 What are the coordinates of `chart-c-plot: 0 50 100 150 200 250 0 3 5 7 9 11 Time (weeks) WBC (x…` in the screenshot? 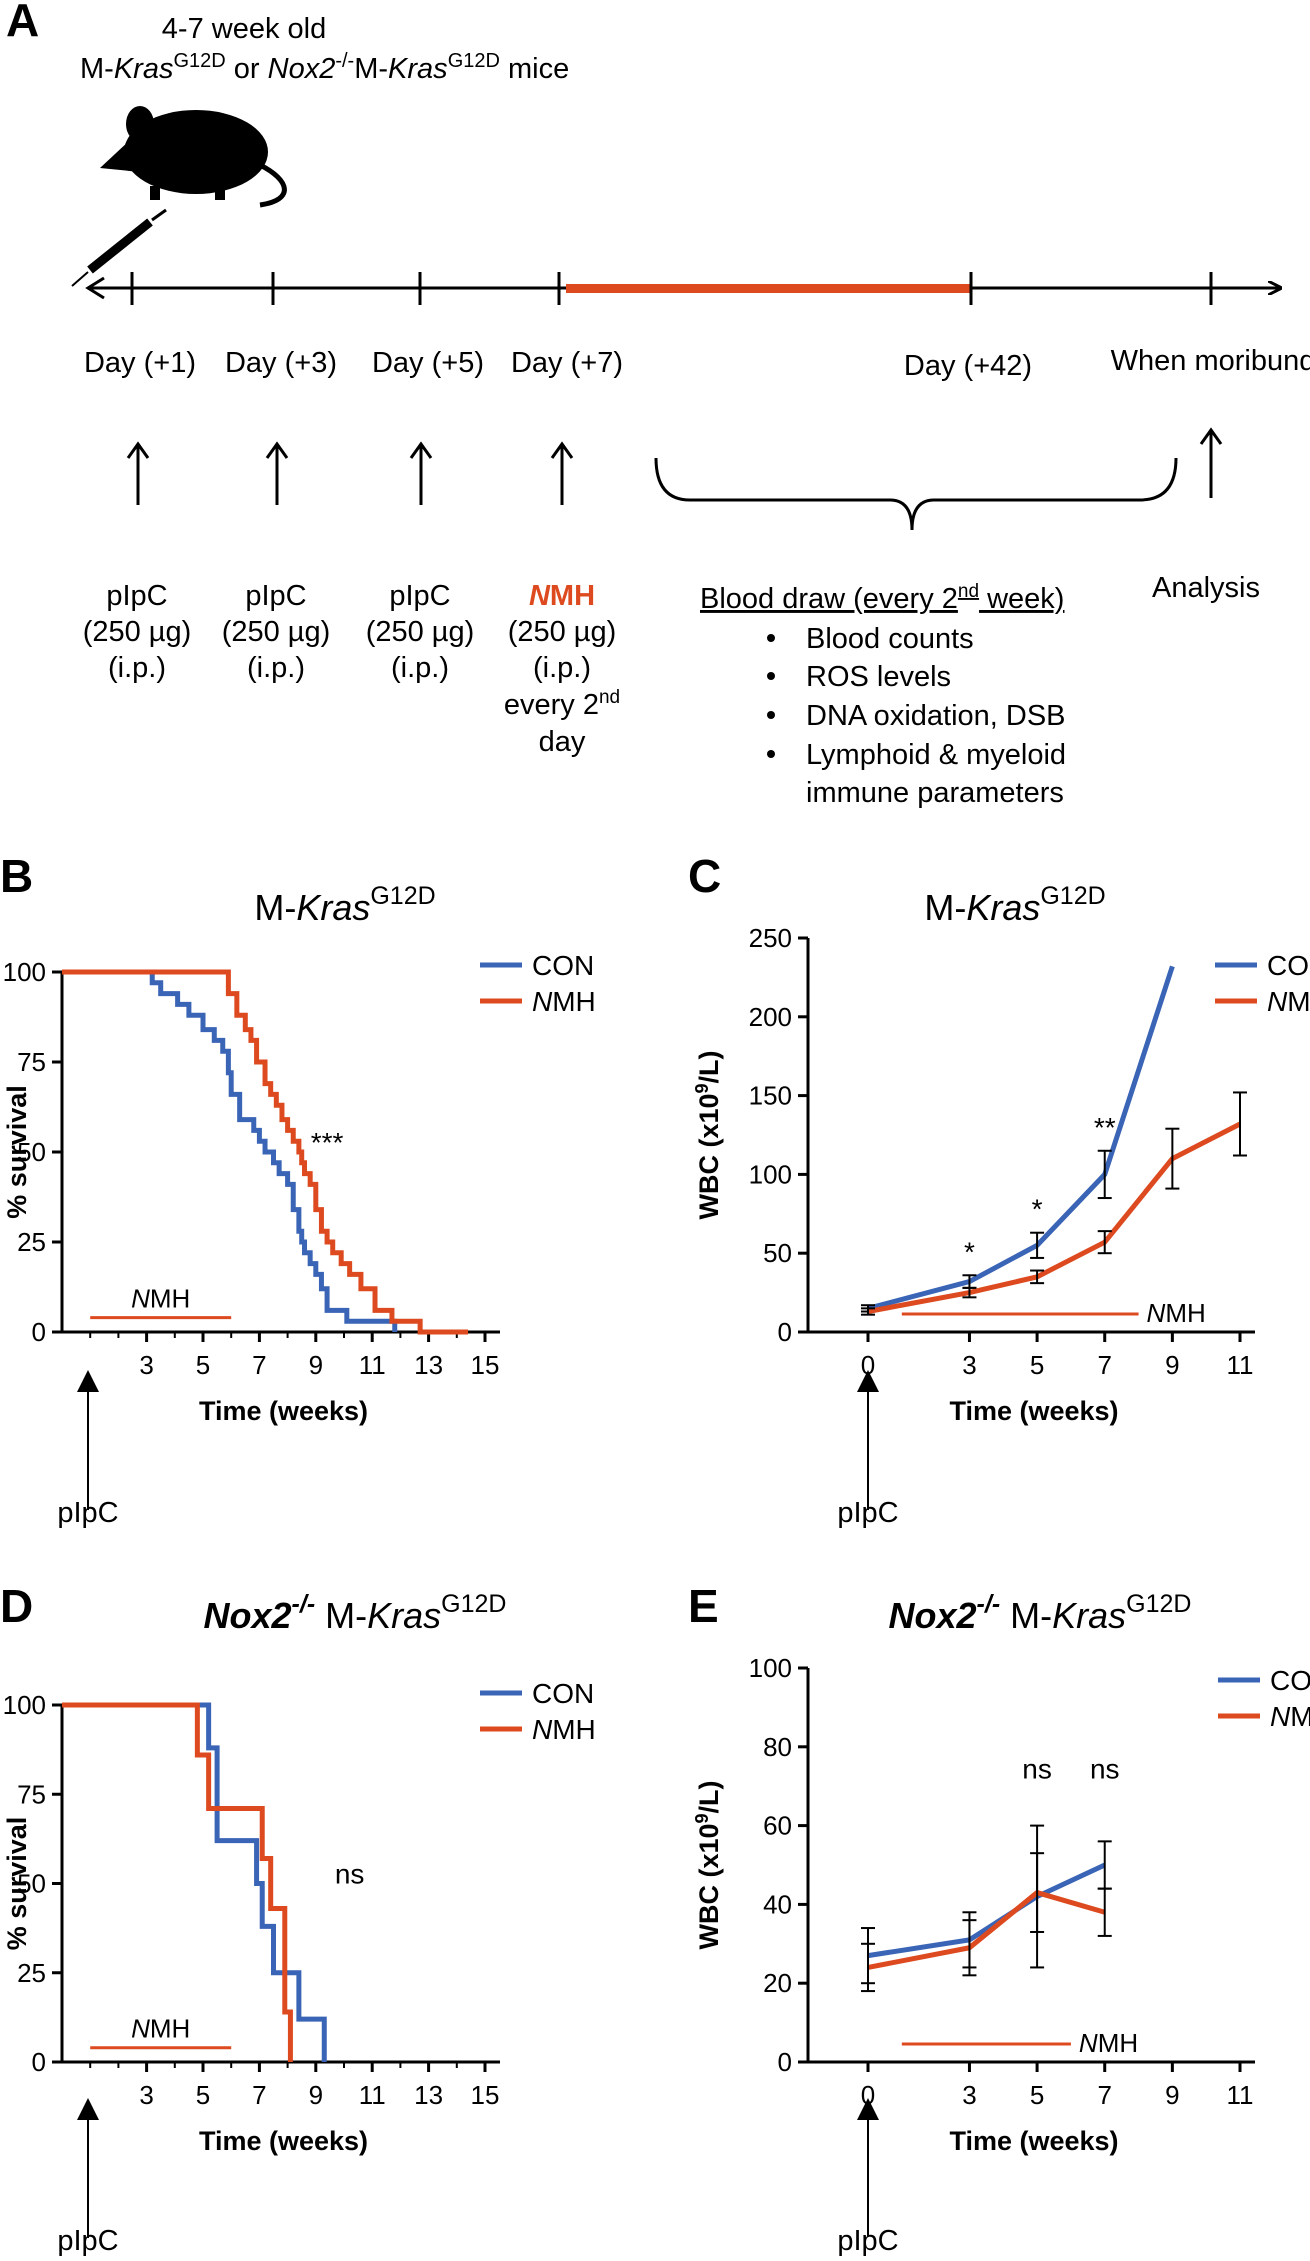 It's located at (1001, 1226).